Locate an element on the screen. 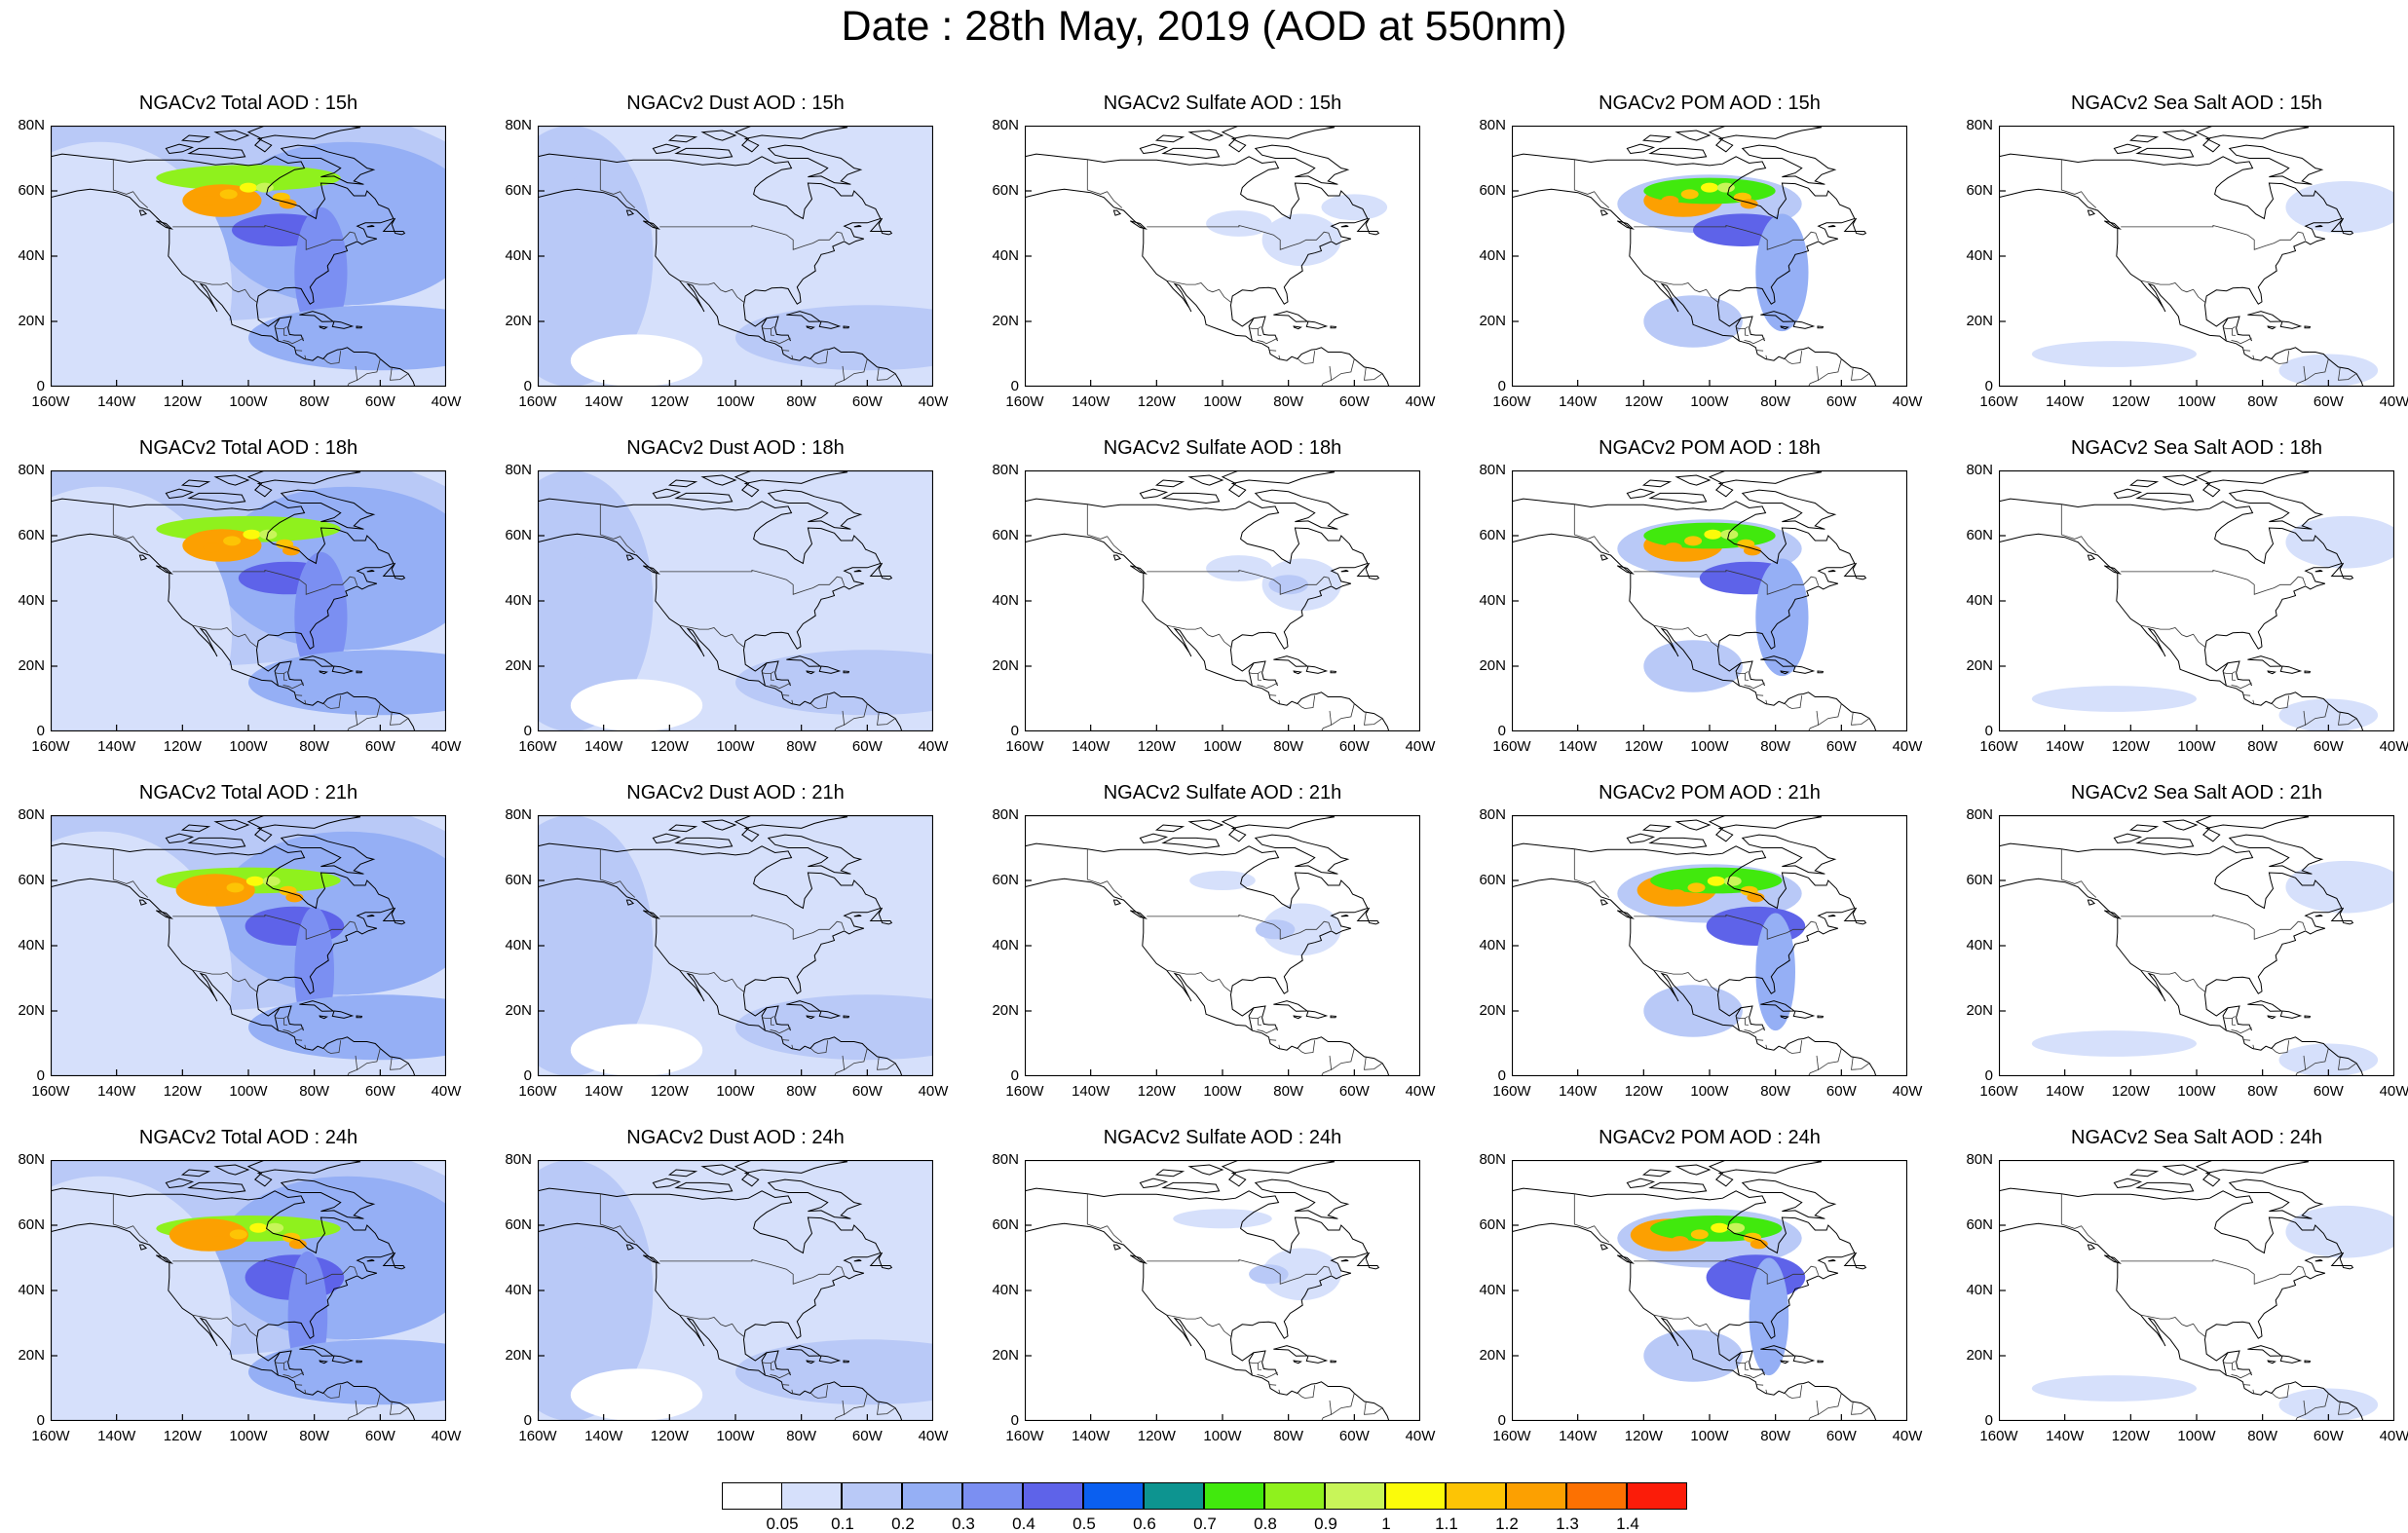 The width and height of the screenshot is (2408, 1533). panel-title: NGACv2 Sea Salt AOD : 15h is located at coordinates (2196, 103).